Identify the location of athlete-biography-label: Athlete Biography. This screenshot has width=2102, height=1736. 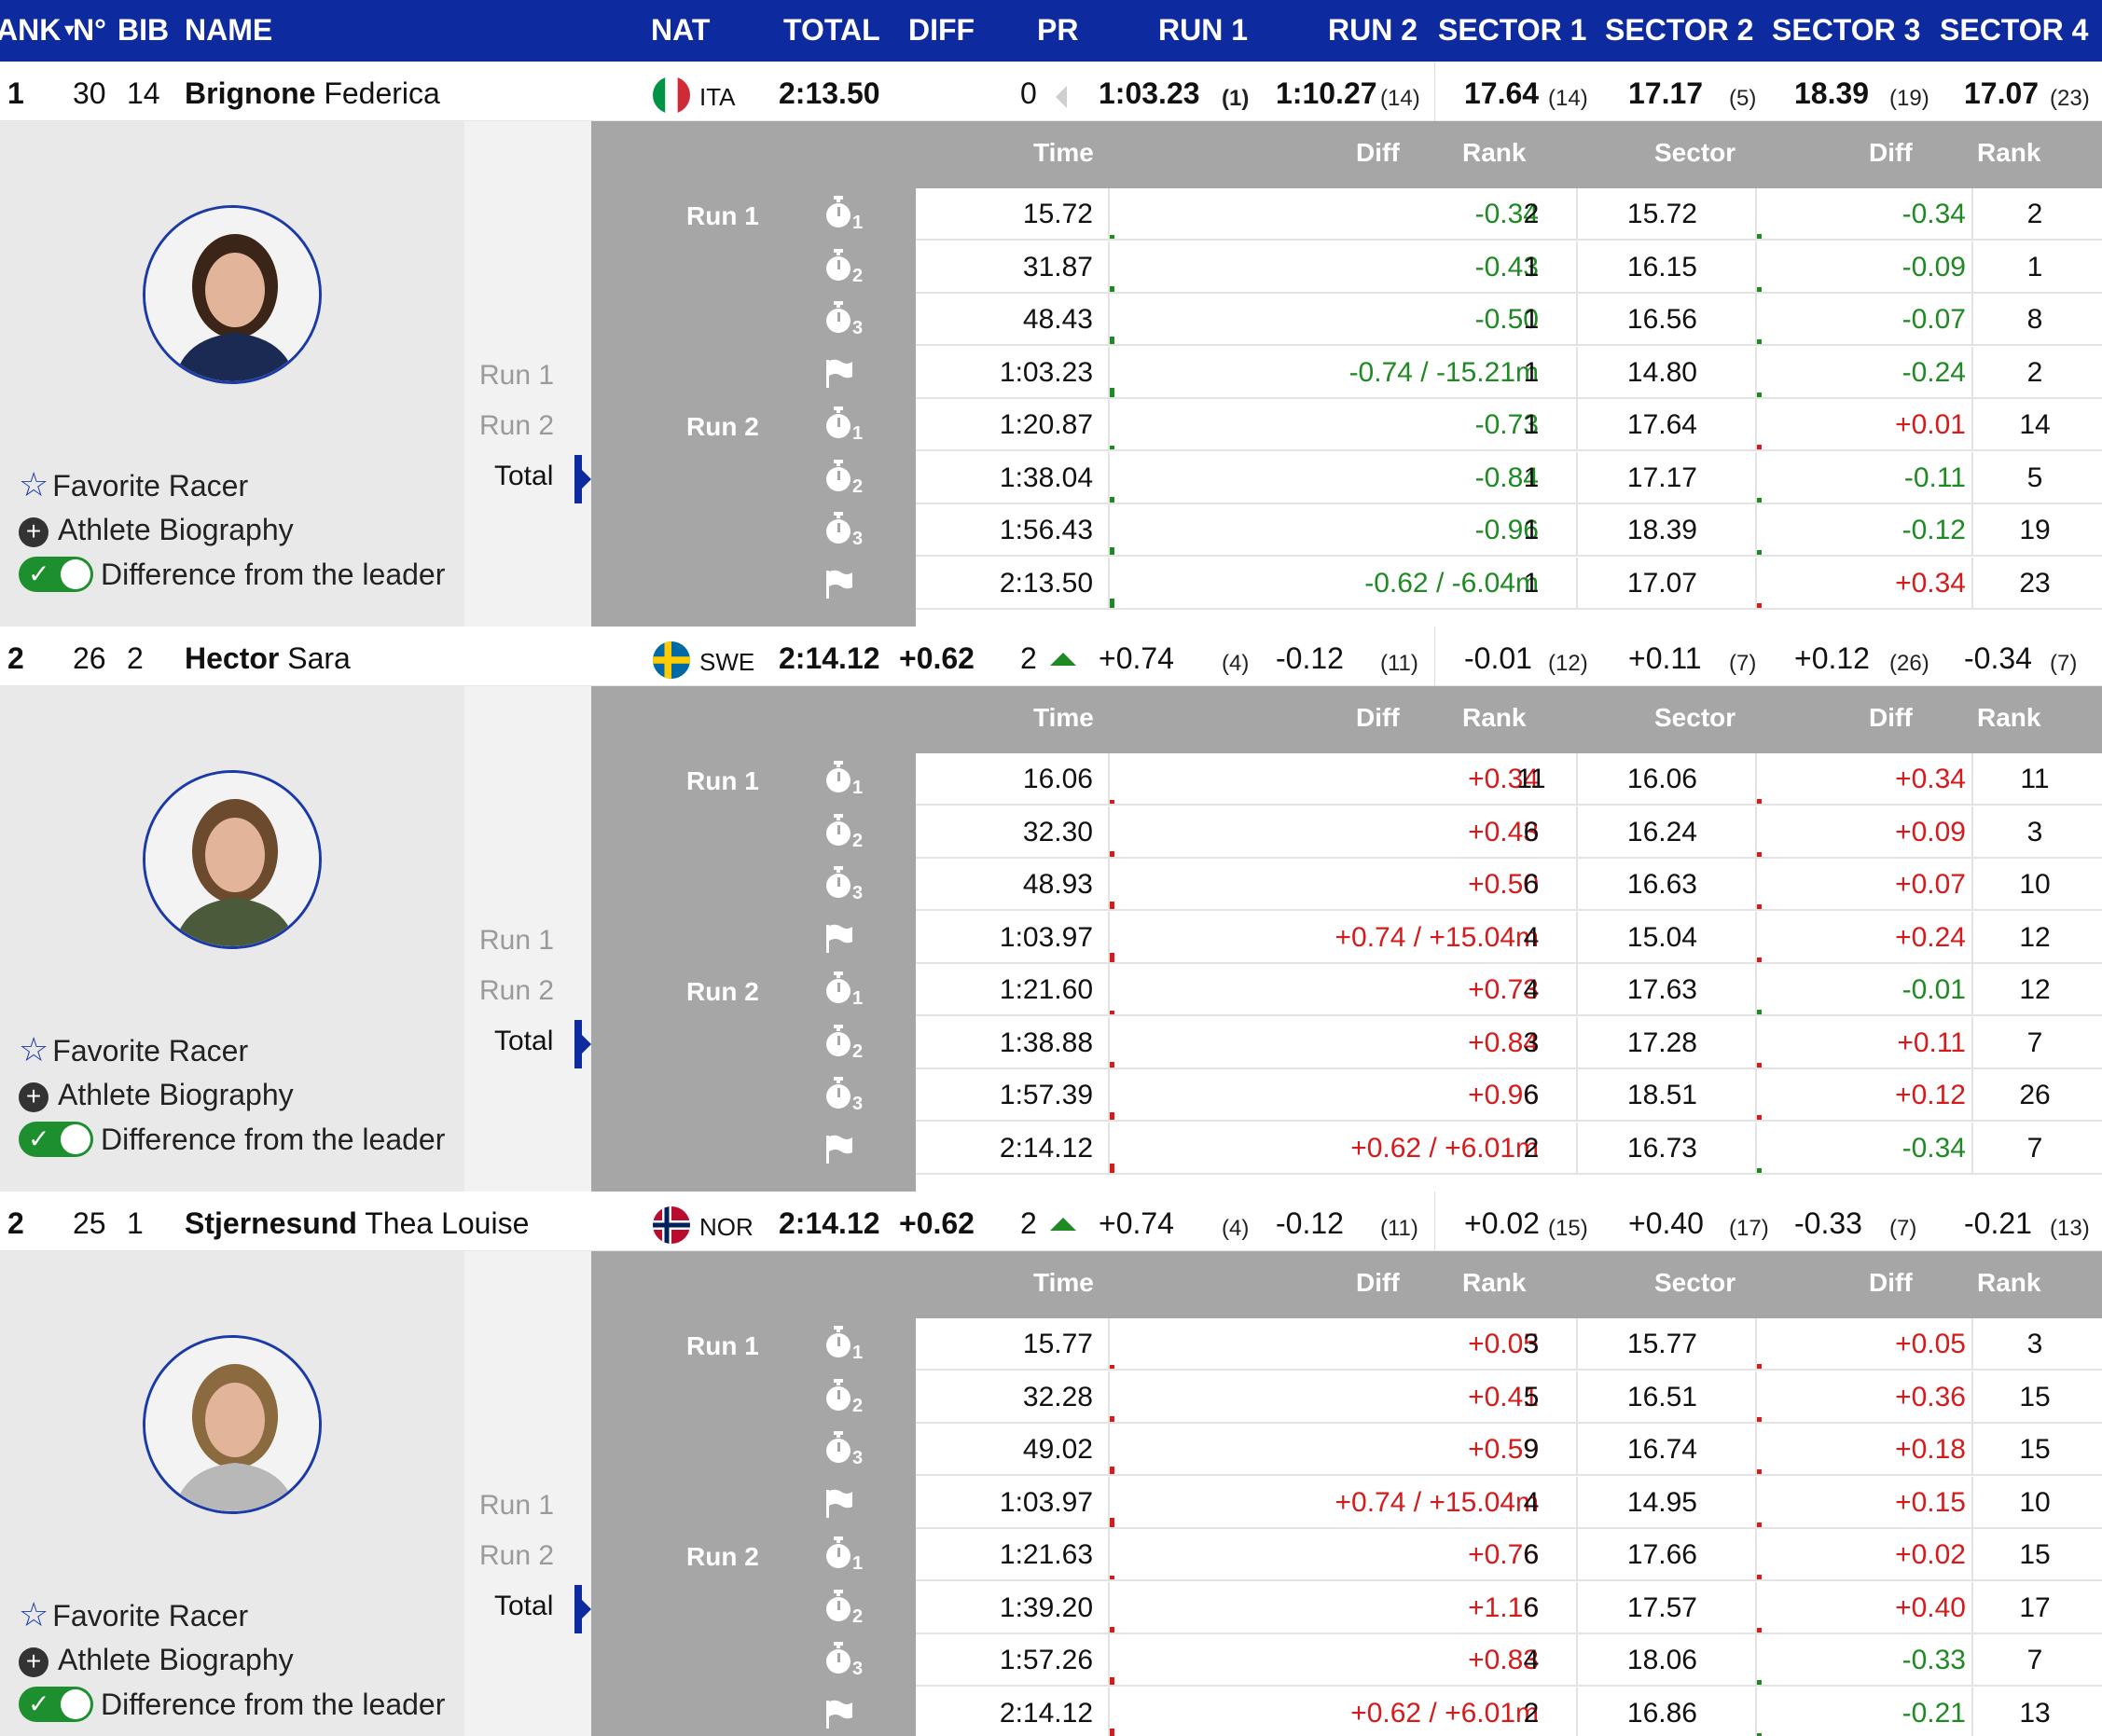
(176, 529).